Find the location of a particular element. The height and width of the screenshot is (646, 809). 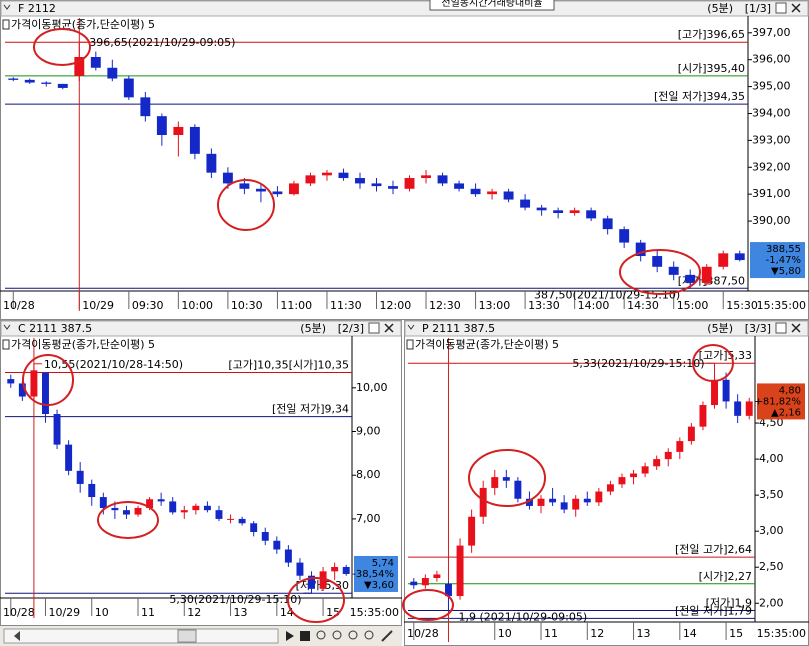

y-tick-label: 394,00 is located at coordinates (771, 112).